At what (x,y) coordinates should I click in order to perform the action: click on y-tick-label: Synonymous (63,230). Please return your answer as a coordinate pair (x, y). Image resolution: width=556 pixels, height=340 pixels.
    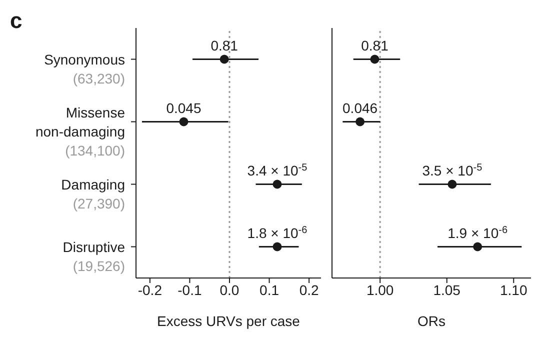
    Looking at the image, I should click on (84, 68).